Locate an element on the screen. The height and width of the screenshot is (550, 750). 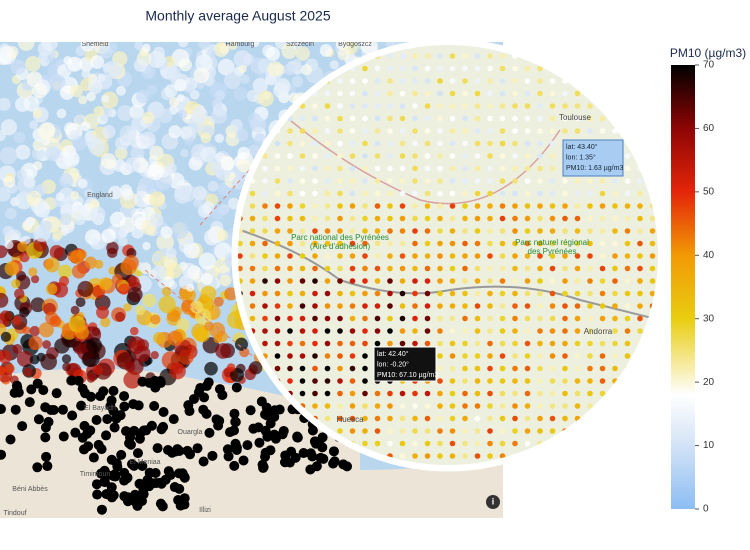
place-label: Béni Abbès is located at coordinates (30, 489).